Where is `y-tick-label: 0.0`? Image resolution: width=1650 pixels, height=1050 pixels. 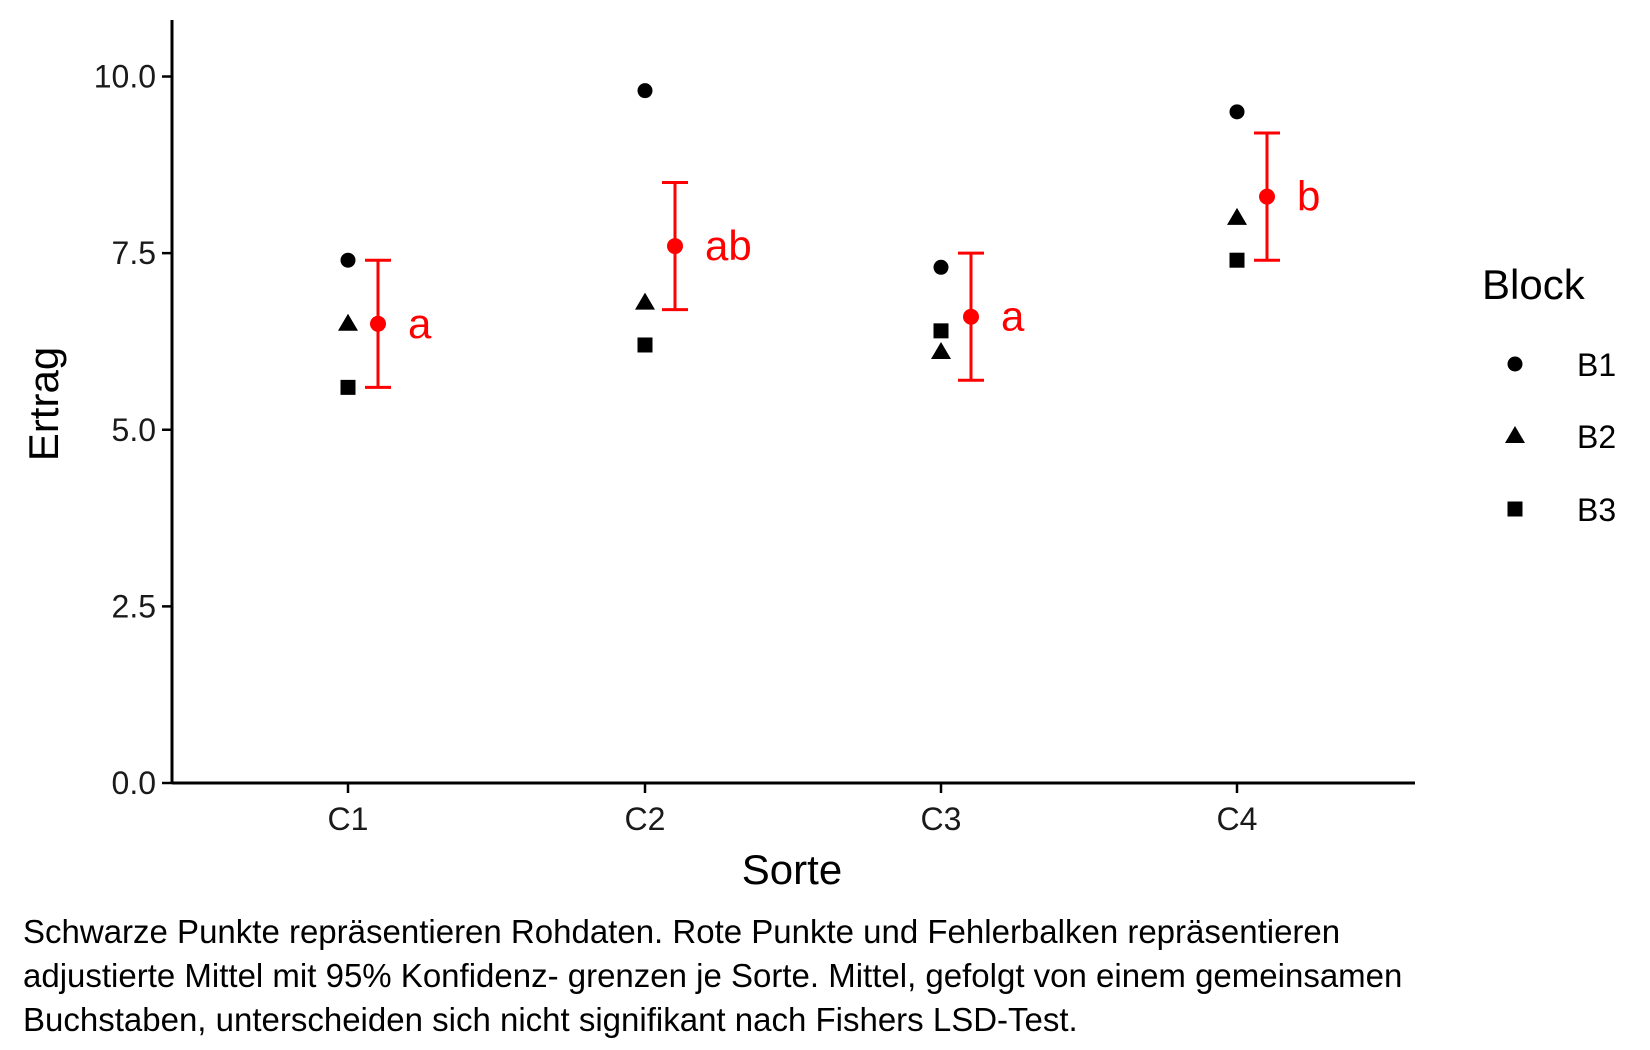 y-tick-label: 0.0 is located at coordinates (134, 783).